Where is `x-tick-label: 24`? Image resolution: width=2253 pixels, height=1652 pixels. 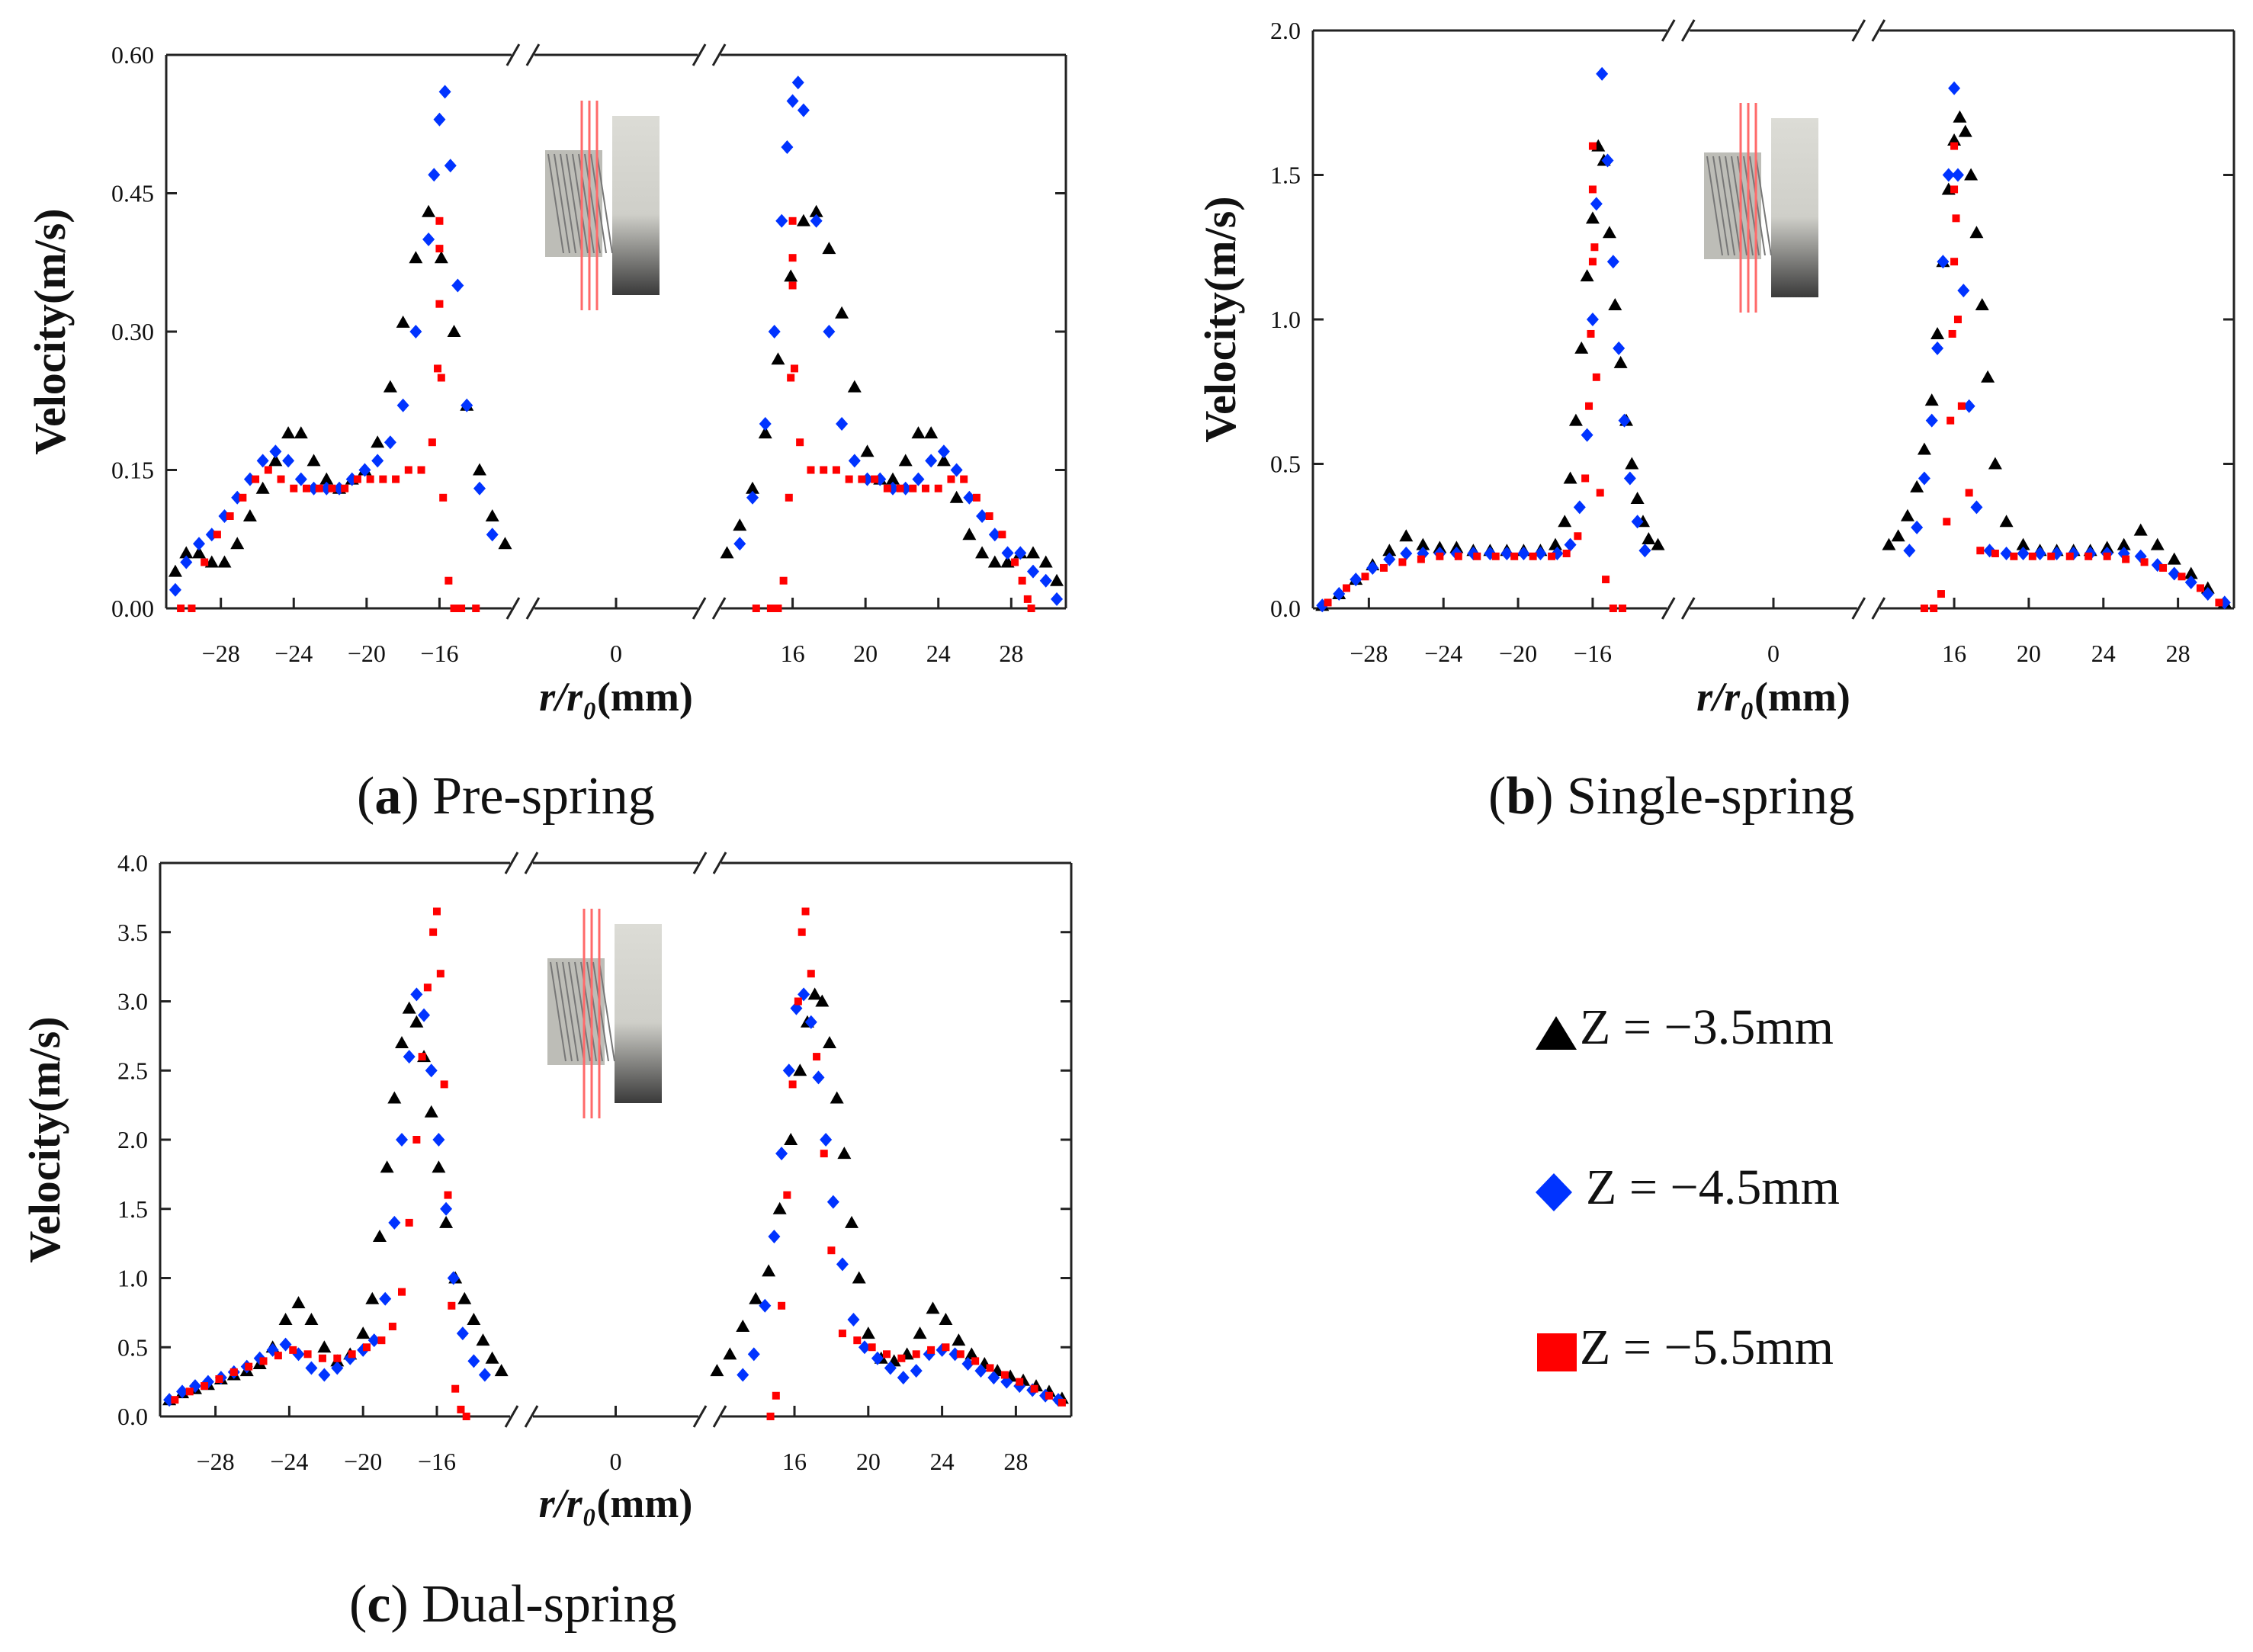
x-tick-label: 24 is located at coordinates (939, 654).